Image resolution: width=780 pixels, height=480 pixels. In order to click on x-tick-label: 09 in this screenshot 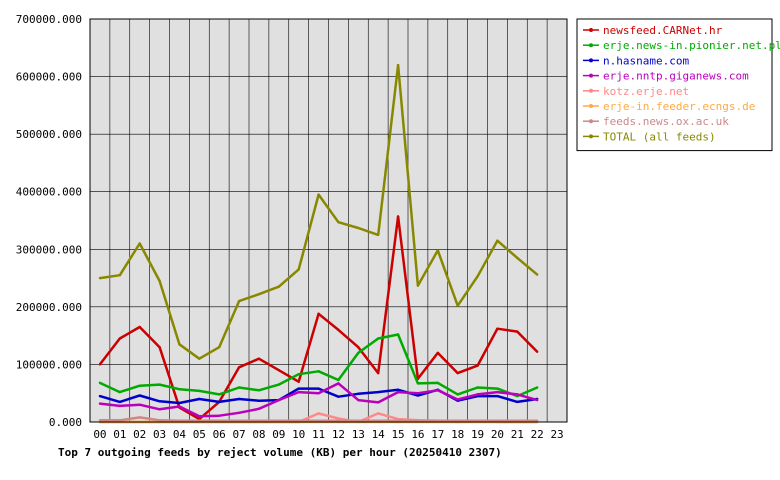, I will do `click(278, 434)`.